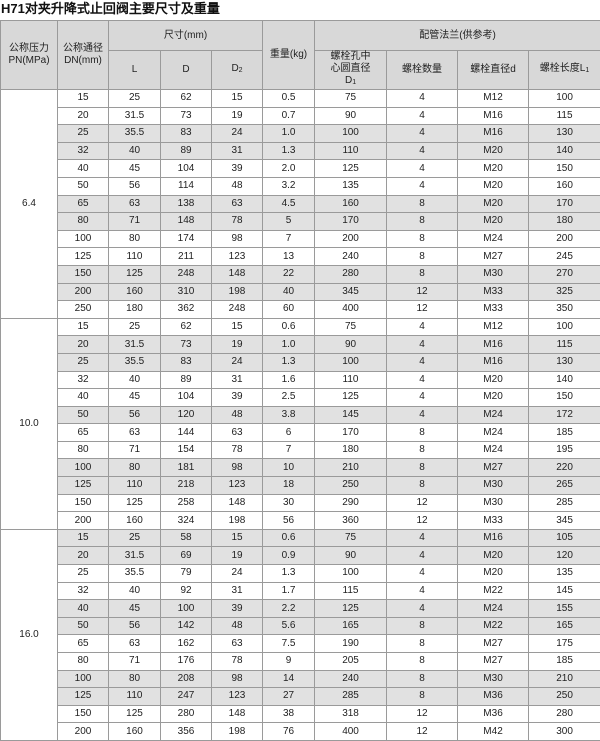  I want to click on table-cell: 45, so click(135, 169).